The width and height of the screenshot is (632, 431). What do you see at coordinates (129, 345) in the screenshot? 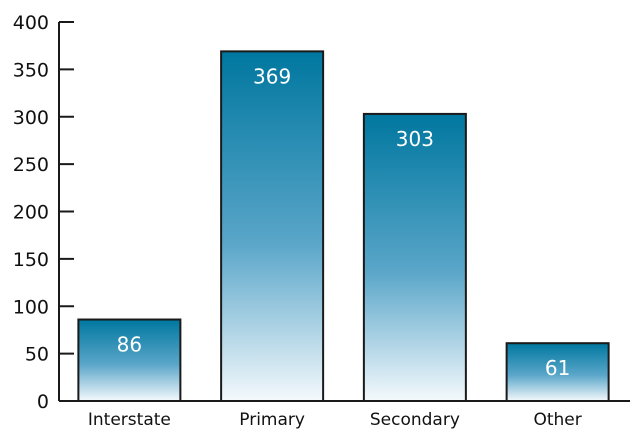
I see `data-label: 86` at bounding box center [129, 345].